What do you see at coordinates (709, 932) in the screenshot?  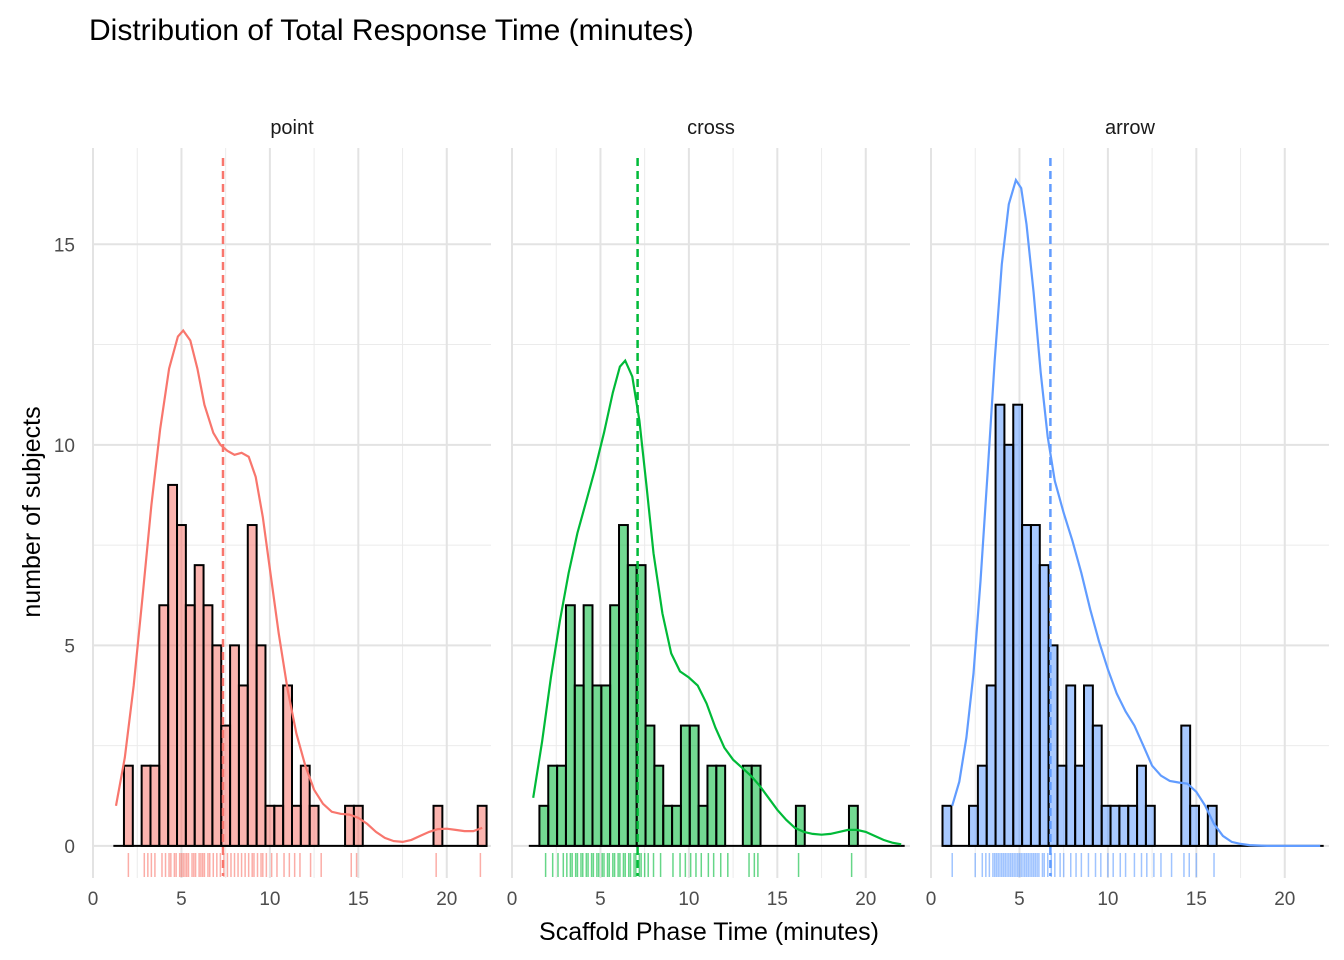 I see `x-axis-title: Scaffold Phase Time (minutes)` at bounding box center [709, 932].